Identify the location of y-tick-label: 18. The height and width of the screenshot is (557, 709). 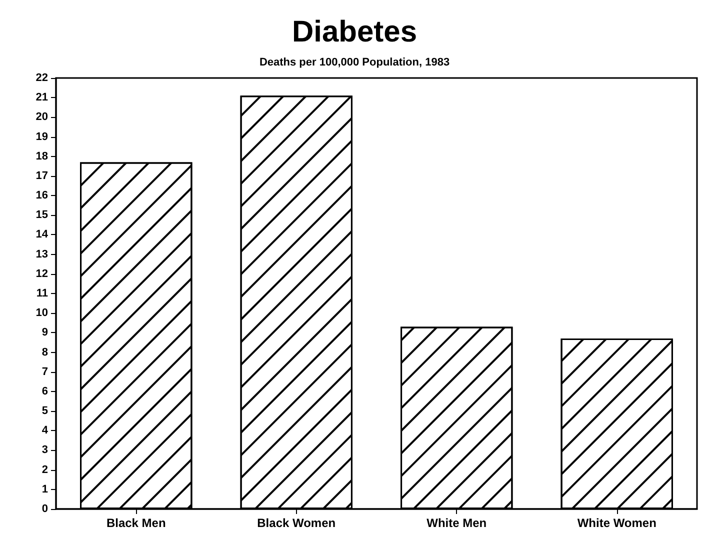
(42, 156).